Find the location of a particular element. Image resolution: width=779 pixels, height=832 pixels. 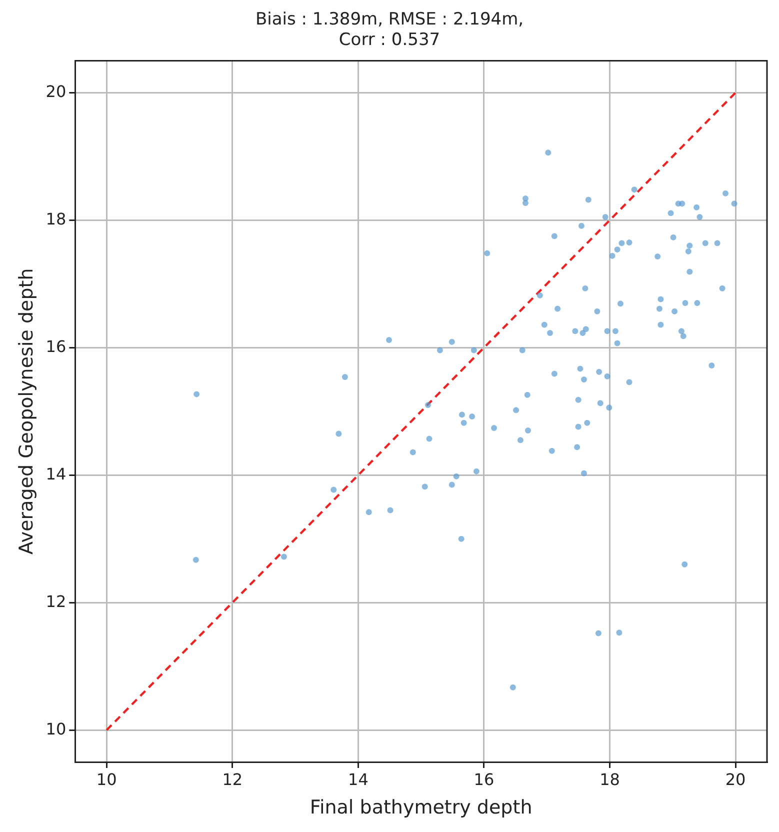

y-tick-label: 16 is located at coordinates (56, 346).